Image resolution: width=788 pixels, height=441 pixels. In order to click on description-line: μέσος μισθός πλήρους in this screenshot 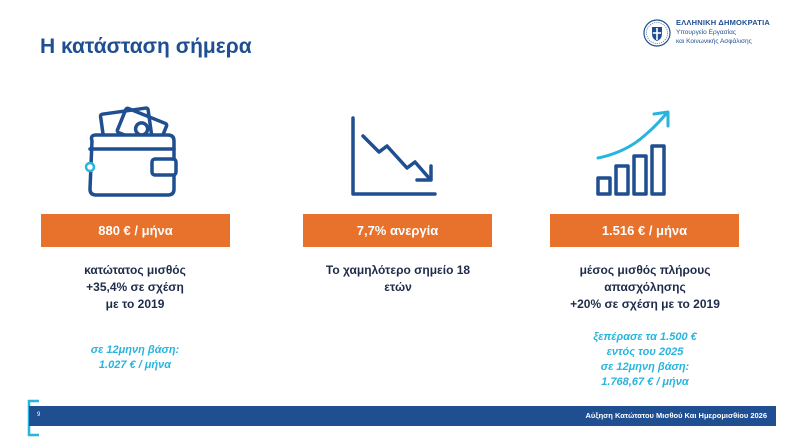, I will do `click(645, 270)`.